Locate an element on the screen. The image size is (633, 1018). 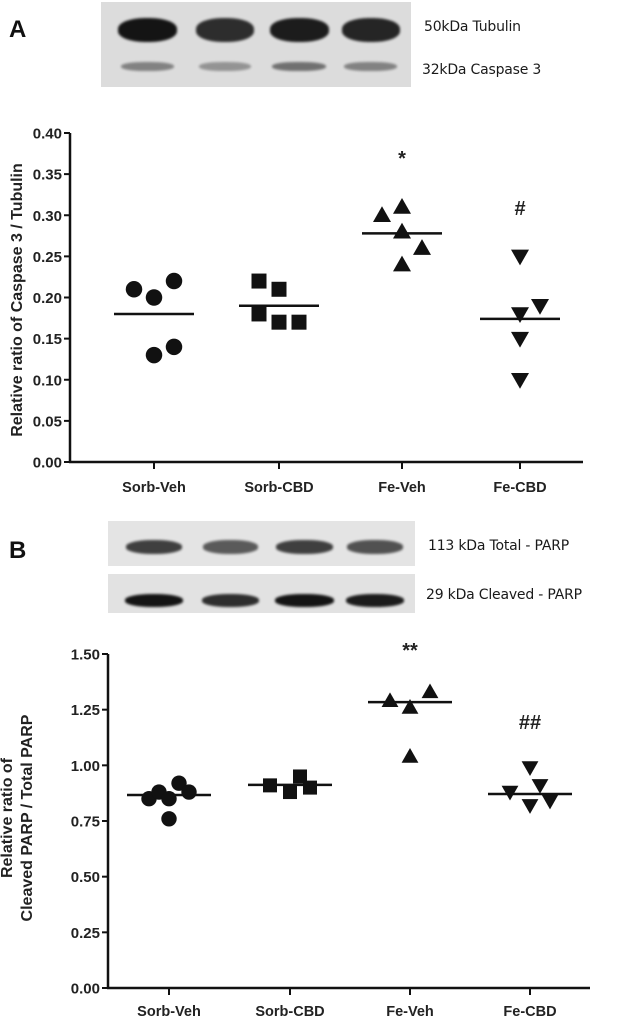
y-tick-label: 0.50 is located at coordinates (85, 877).